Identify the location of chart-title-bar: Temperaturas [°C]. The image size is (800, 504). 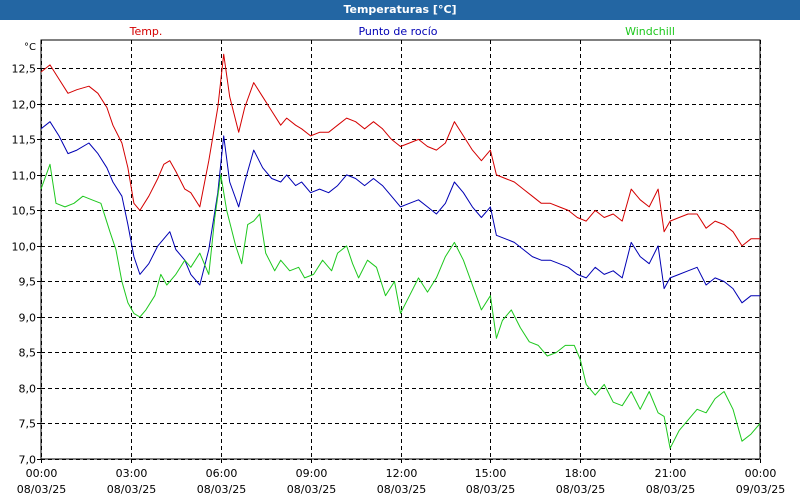
(400, 10).